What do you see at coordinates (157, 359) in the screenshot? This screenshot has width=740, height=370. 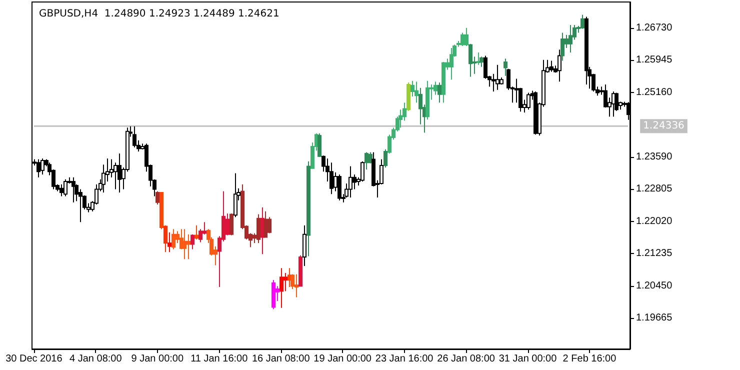 I see `x-tick-label: 9 Jan 00:00` at bounding box center [157, 359].